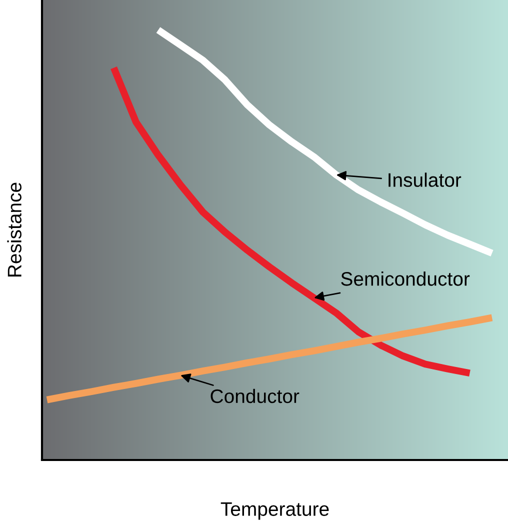 This screenshot has width=508, height=524. What do you see at coordinates (274, 511) in the screenshot?
I see `x-axis-title: Temperature` at bounding box center [274, 511].